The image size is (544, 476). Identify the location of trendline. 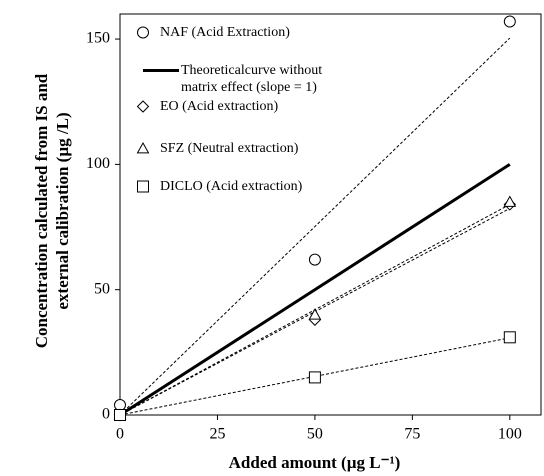
(314, 376).